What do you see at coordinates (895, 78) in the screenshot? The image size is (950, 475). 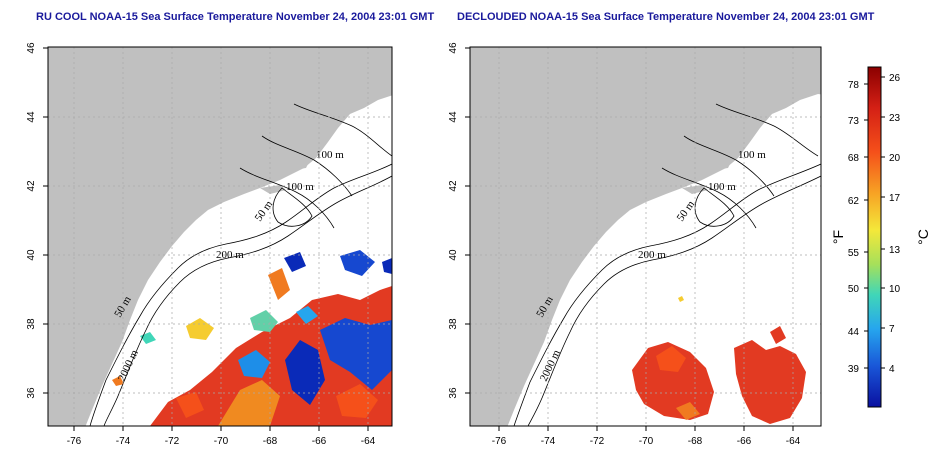 I see `celsius-tick: 26` at bounding box center [895, 78].